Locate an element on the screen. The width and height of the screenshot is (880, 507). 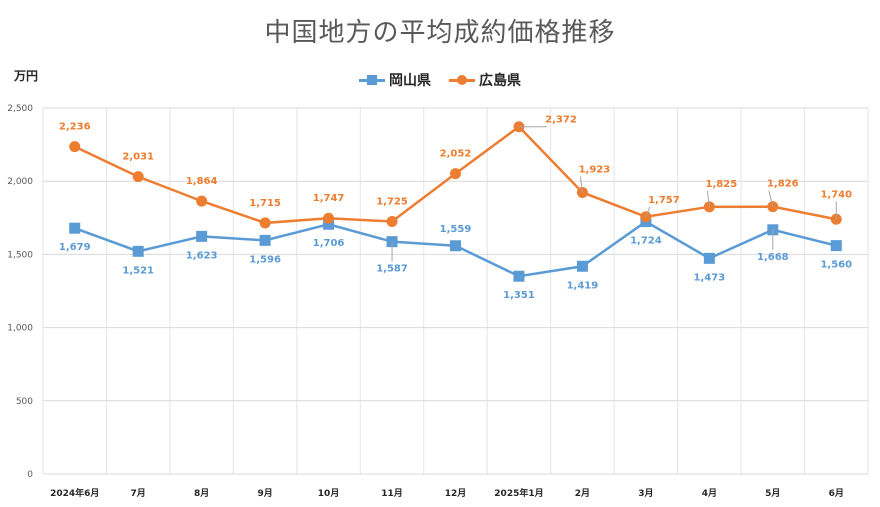
x-tick-label: 3月 is located at coordinates (645, 493).